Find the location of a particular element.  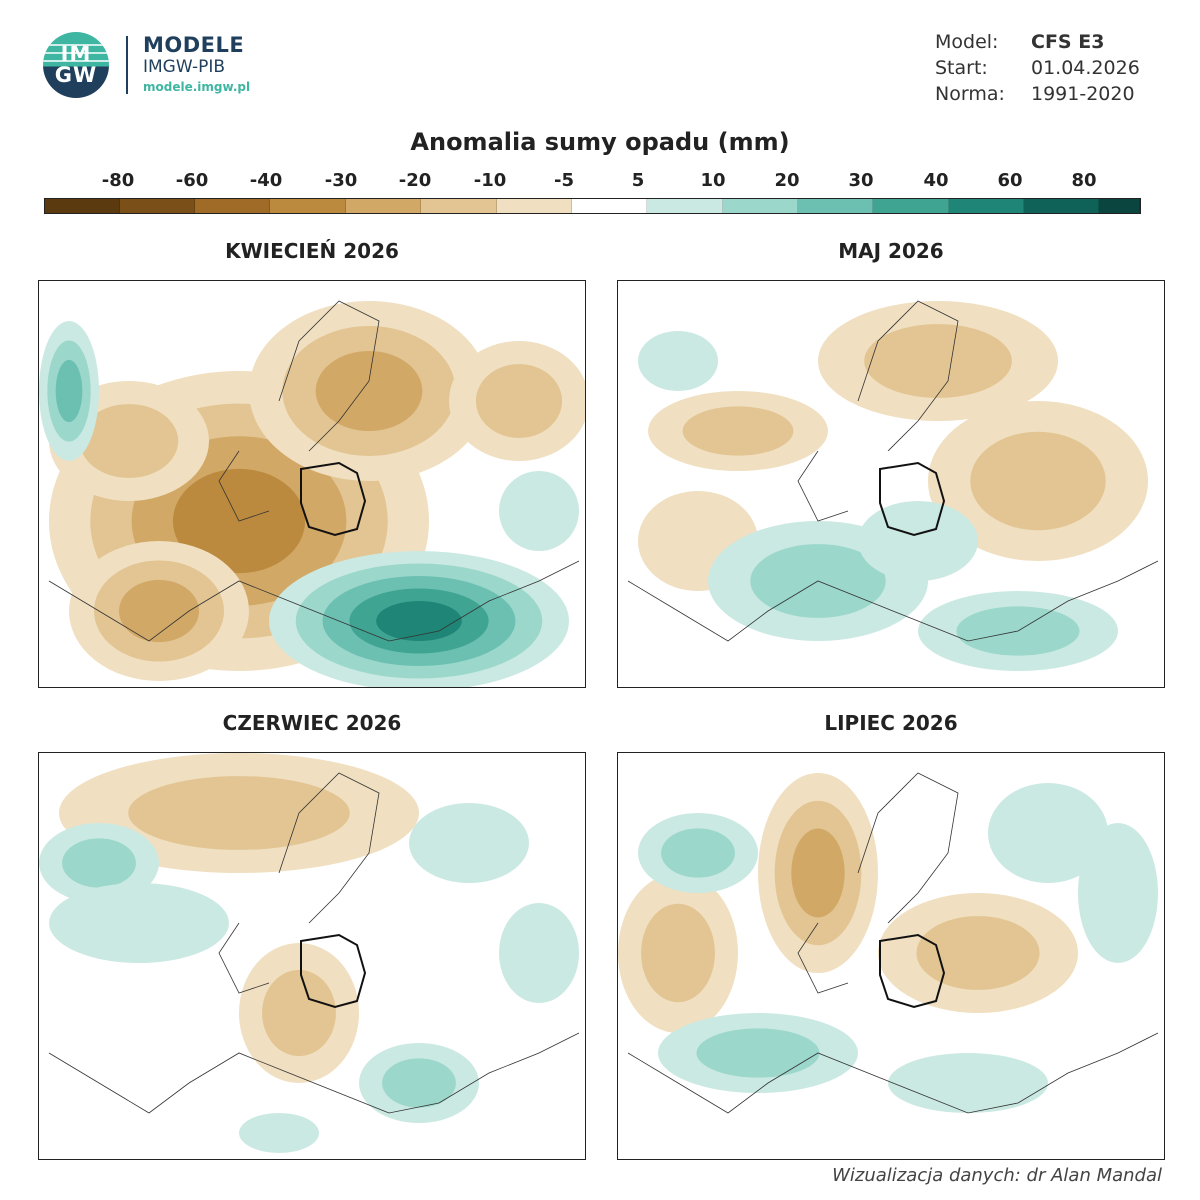

legend-tick: -60 is located at coordinates (192, 180).